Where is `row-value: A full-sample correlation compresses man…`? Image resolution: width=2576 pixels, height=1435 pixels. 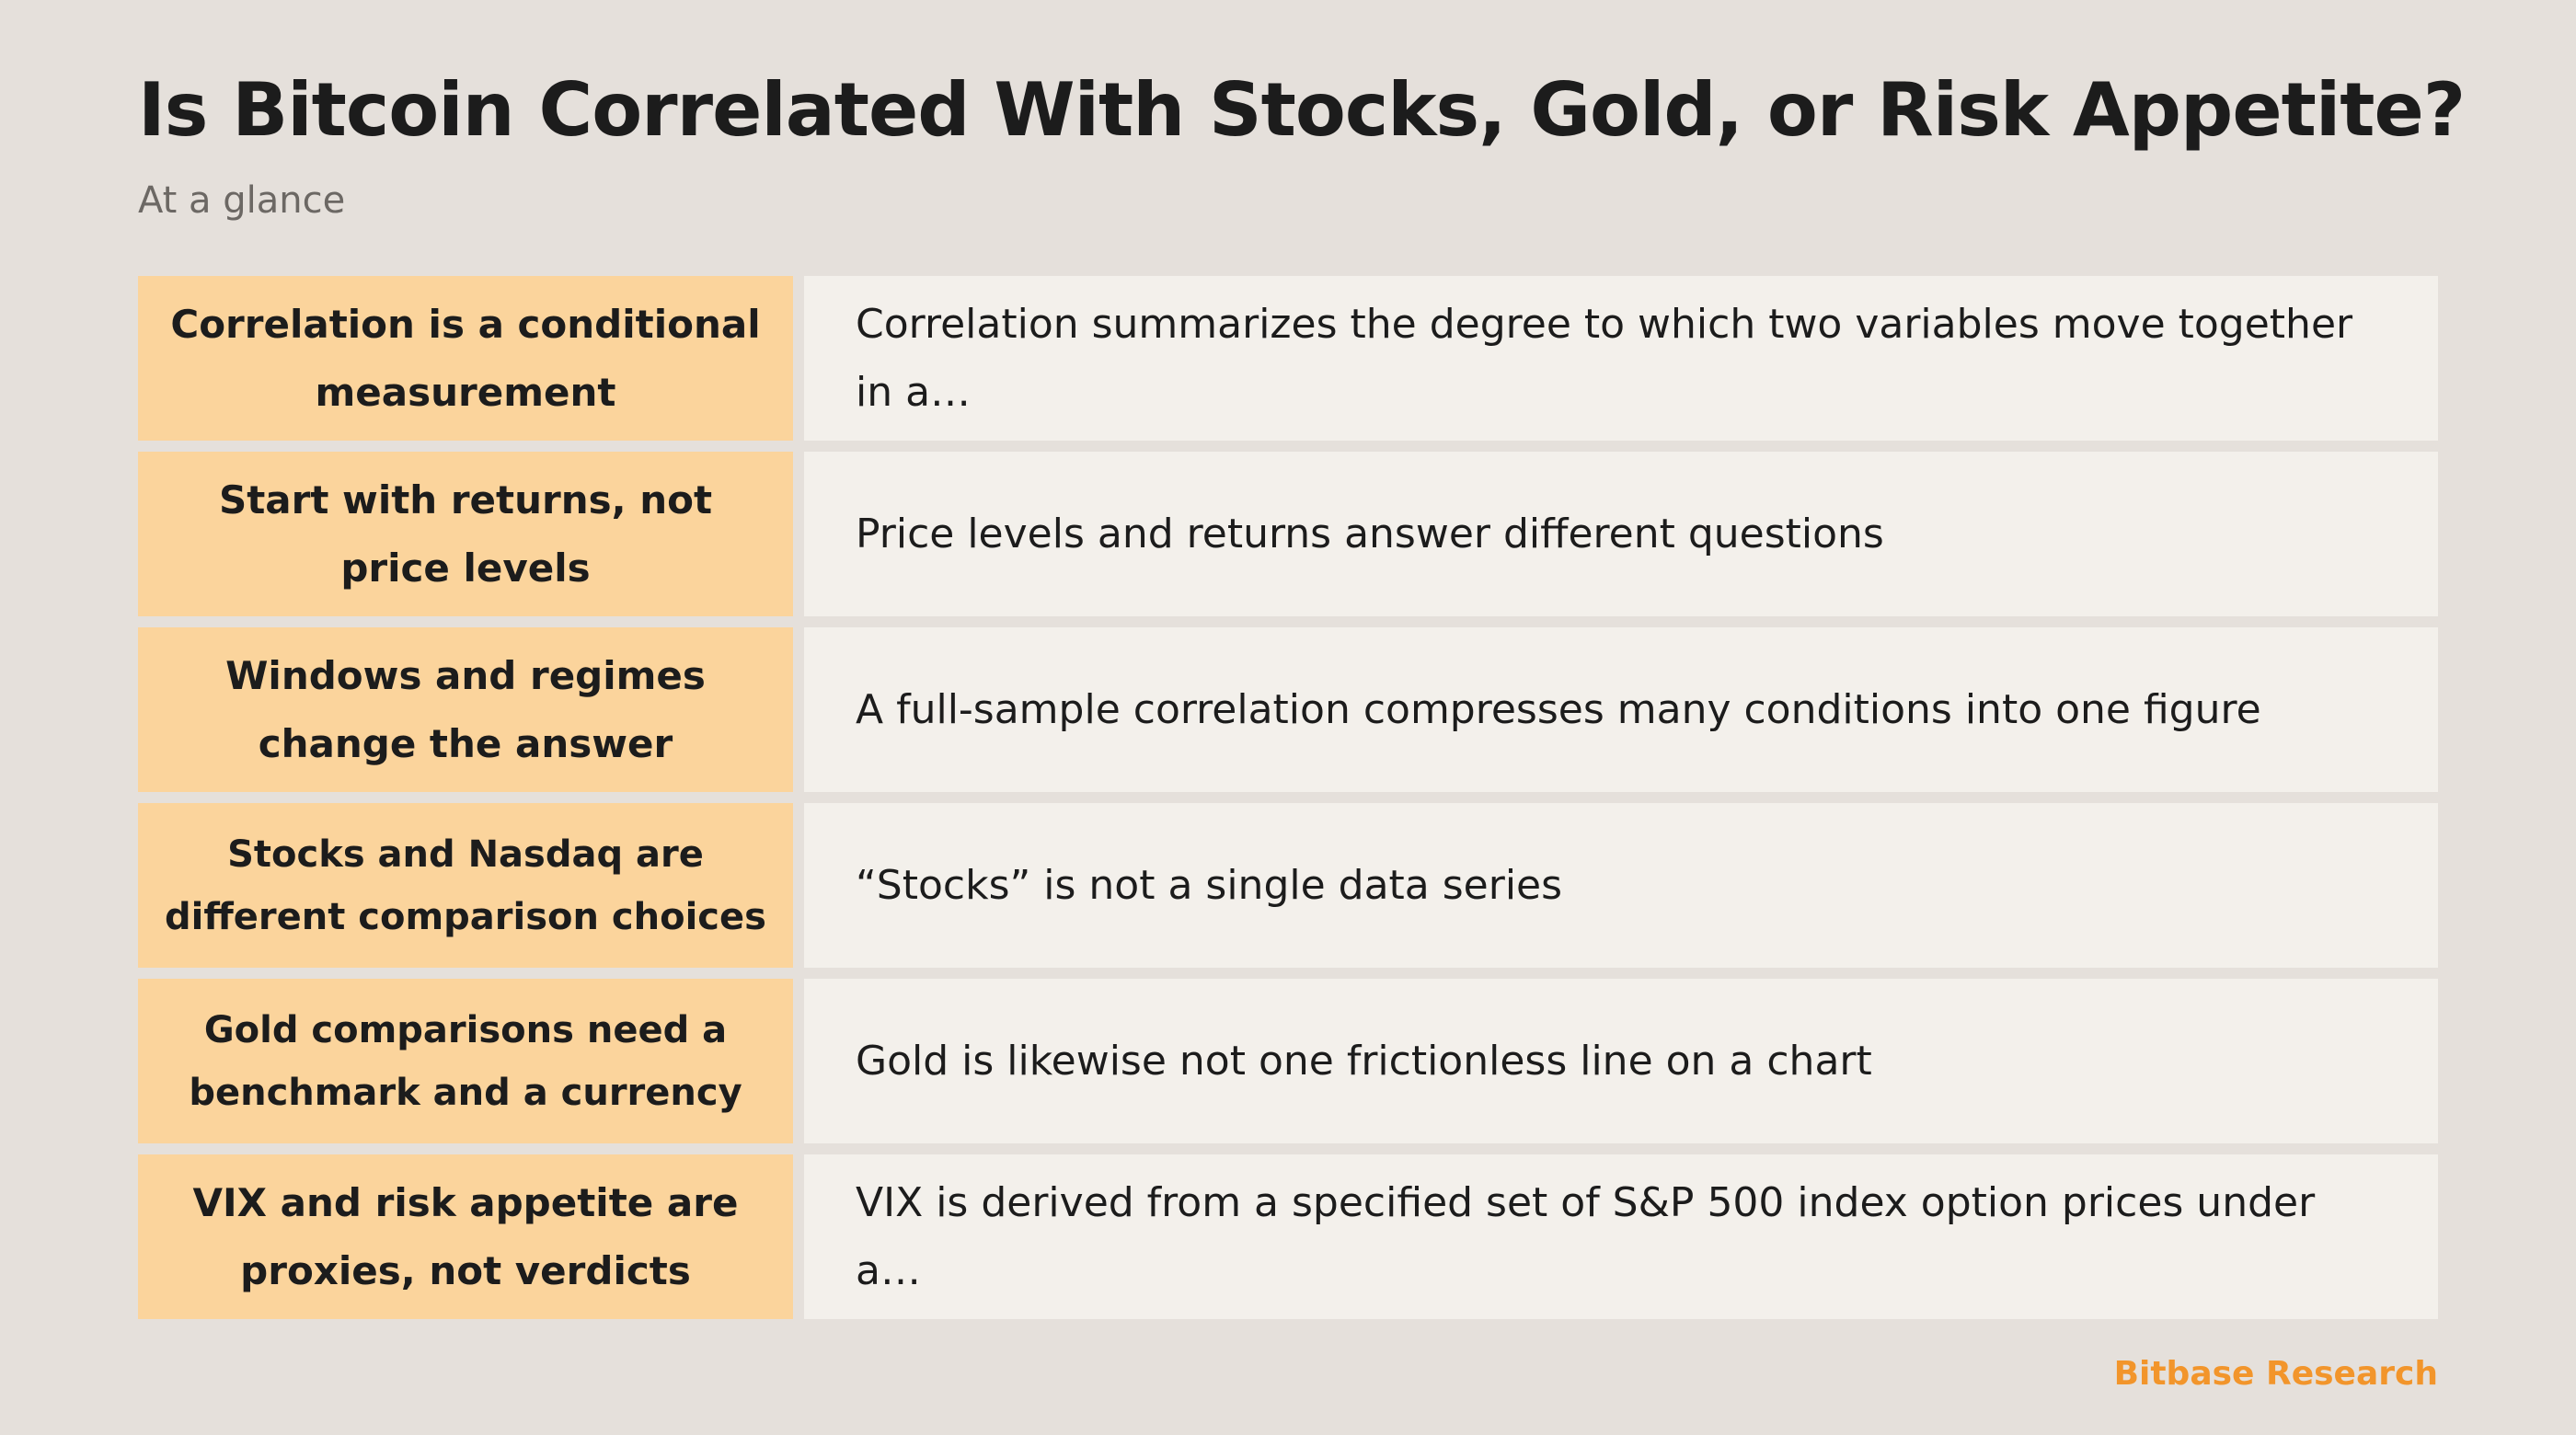
row-value: A full-sample correlation compresses man… is located at coordinates (1621, 709).